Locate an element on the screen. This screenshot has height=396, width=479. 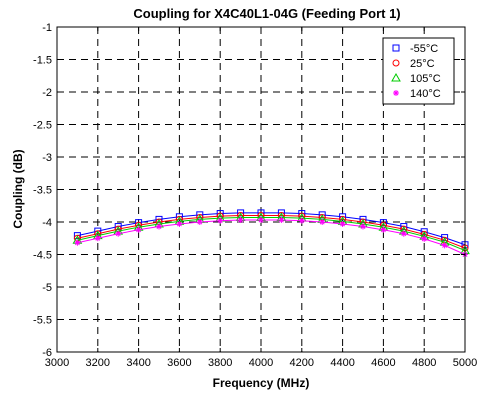
legend-label: 140°C is located at coordinates (425, 94).